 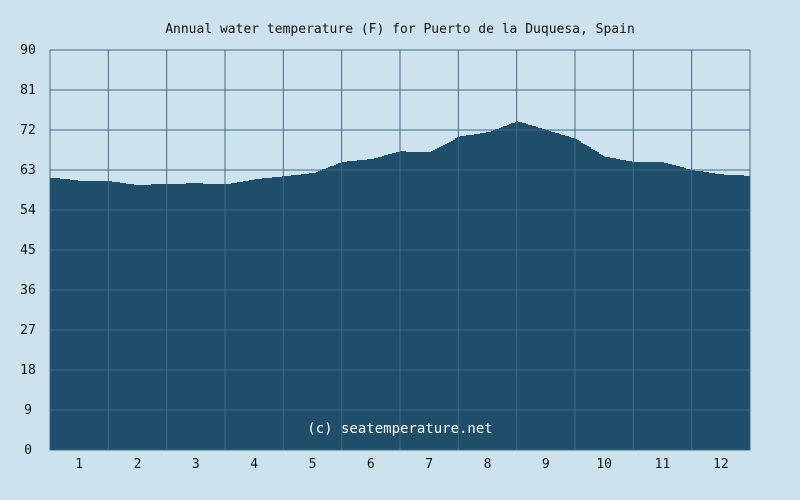 I want to click on y-tick-label: 0, so click(x=28, y=450).